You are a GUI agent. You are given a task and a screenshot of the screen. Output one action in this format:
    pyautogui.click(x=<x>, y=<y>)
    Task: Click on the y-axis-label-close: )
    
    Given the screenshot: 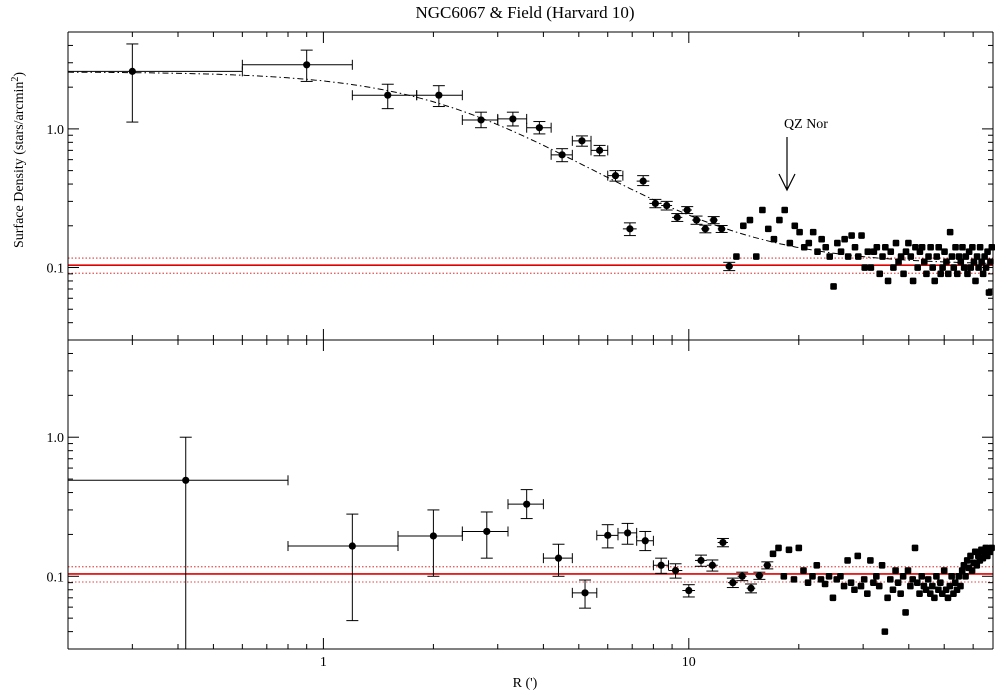 What is the action you would take?
    pyautogui.click(x=19, y=74)
    